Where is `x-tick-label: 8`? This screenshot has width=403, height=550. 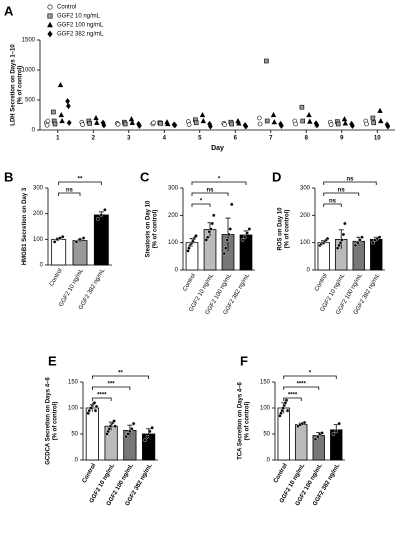 x-tick-label: 8 is located at coordinates (307, 139).